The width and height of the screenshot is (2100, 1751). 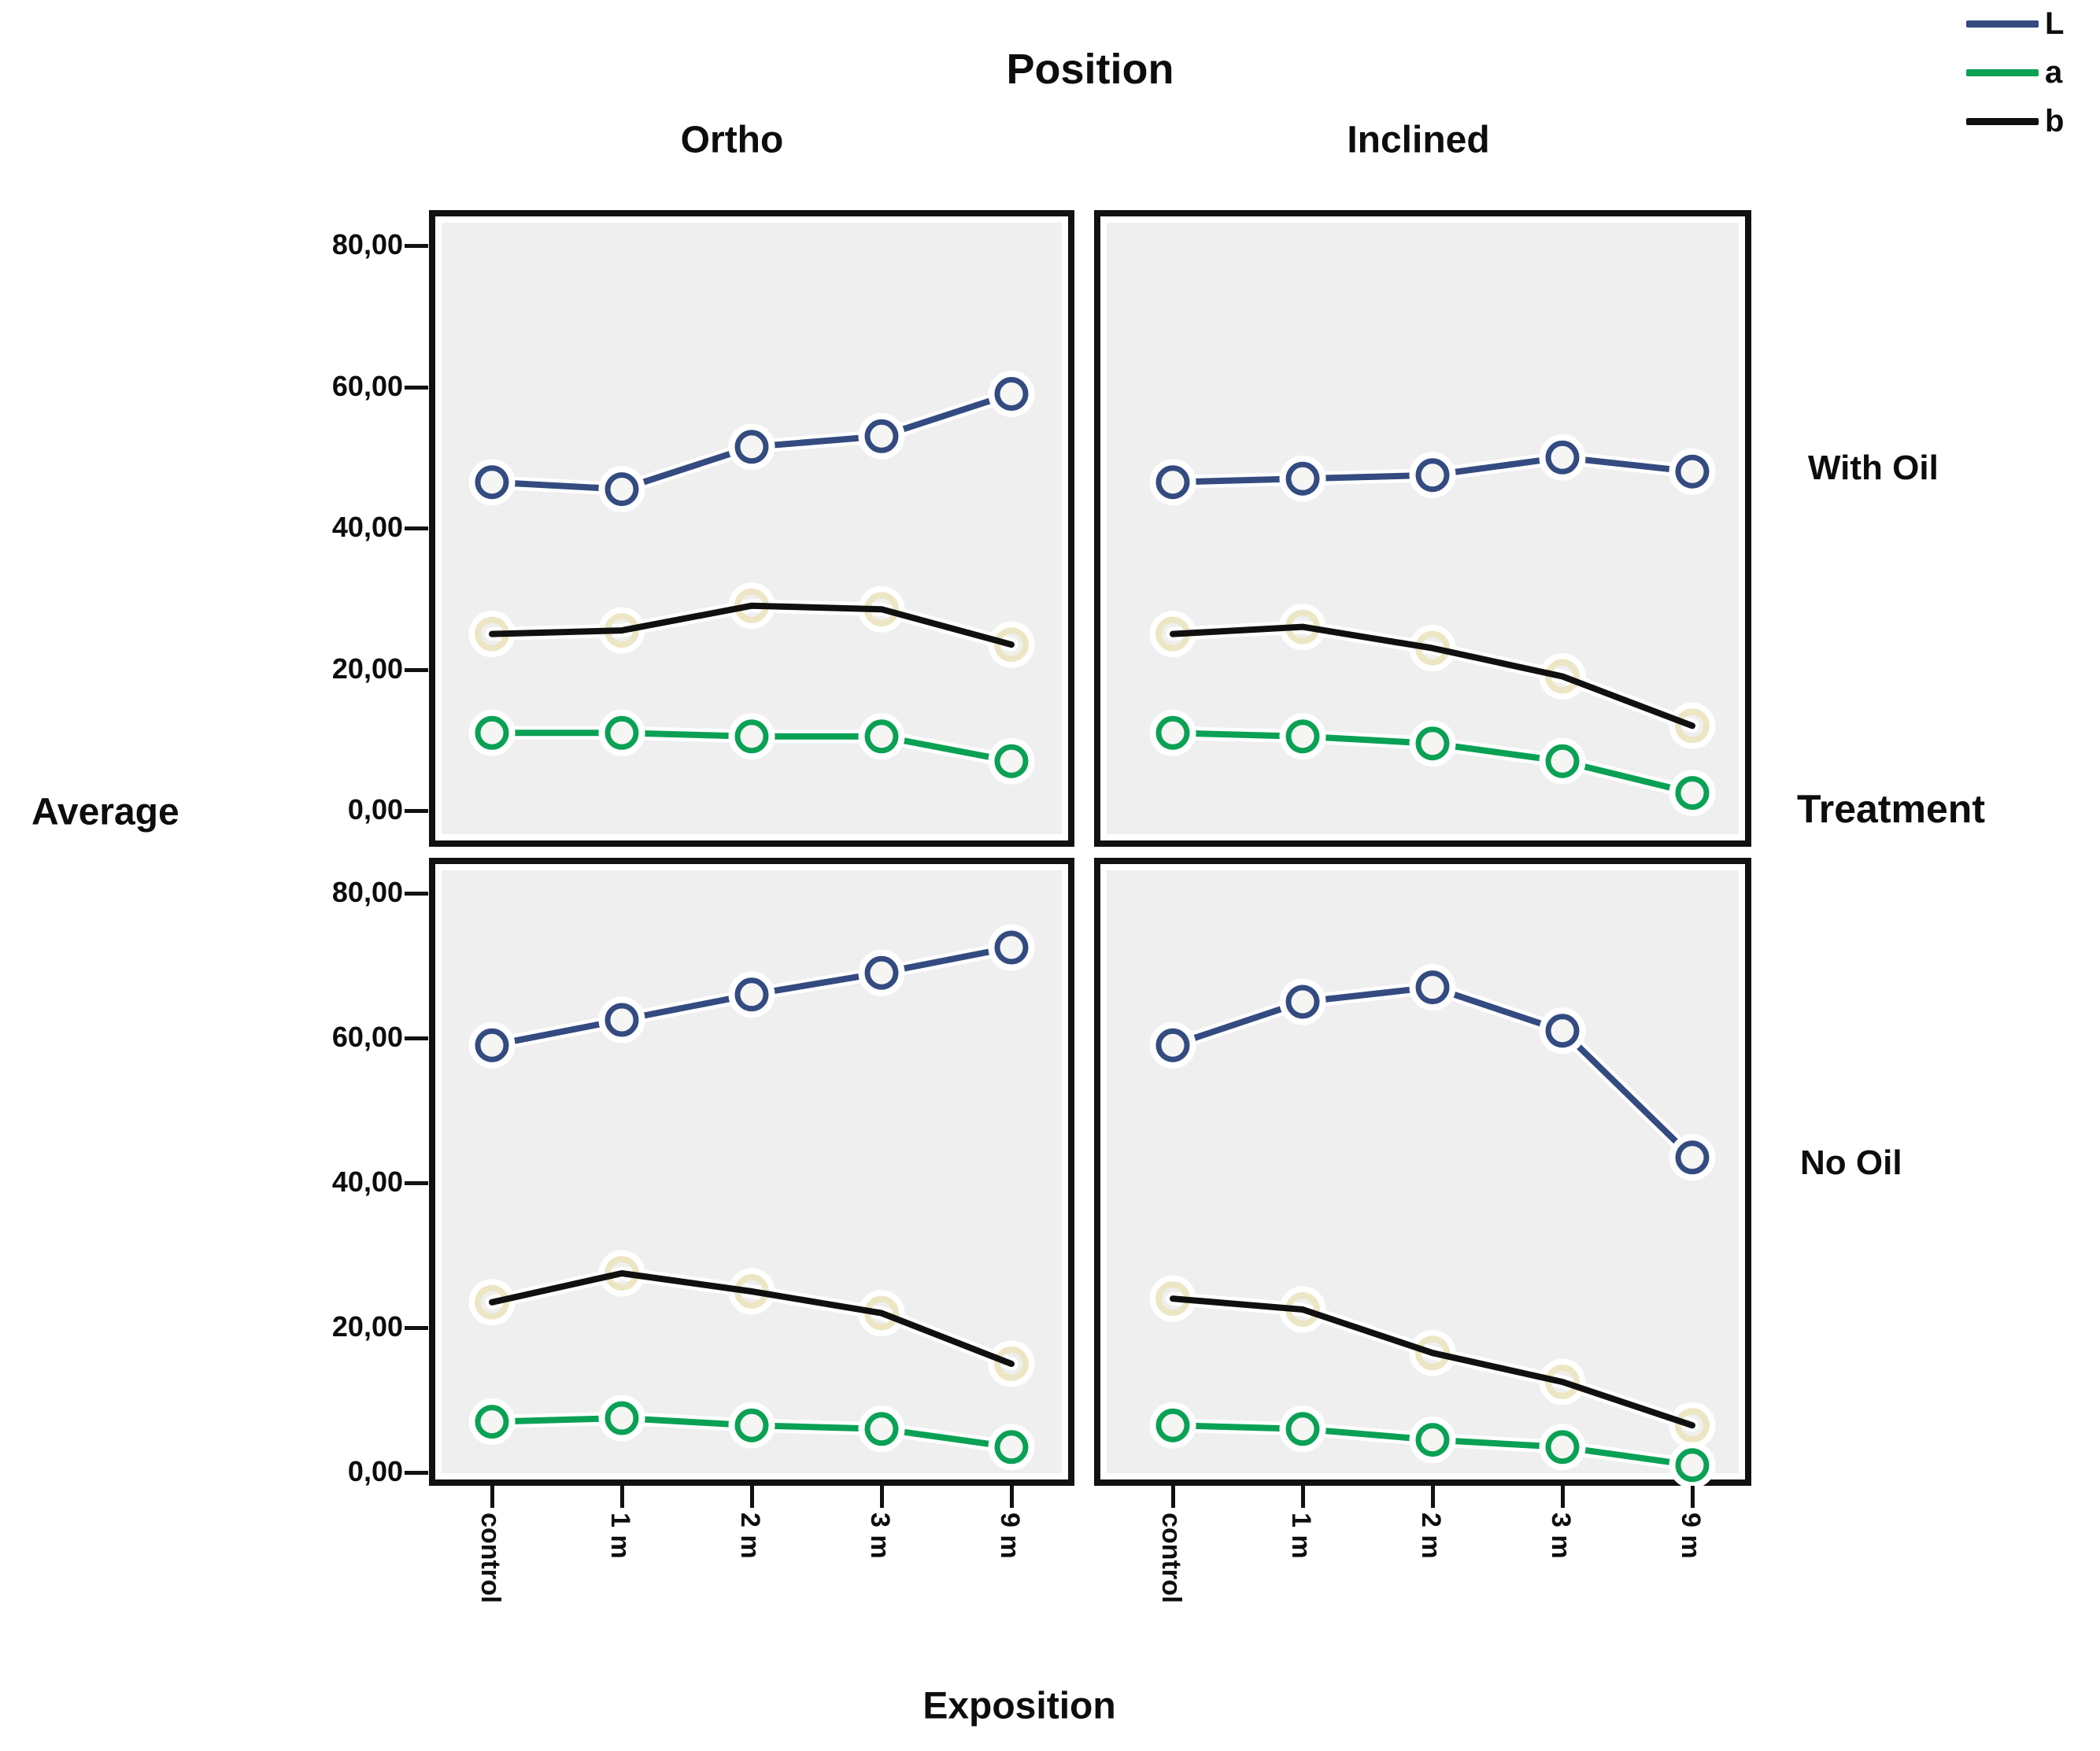 What do you see at coordinates (2055, 23) in the screenshot?
I see `legend-label-L: L` at bounding box center [2055, 23].